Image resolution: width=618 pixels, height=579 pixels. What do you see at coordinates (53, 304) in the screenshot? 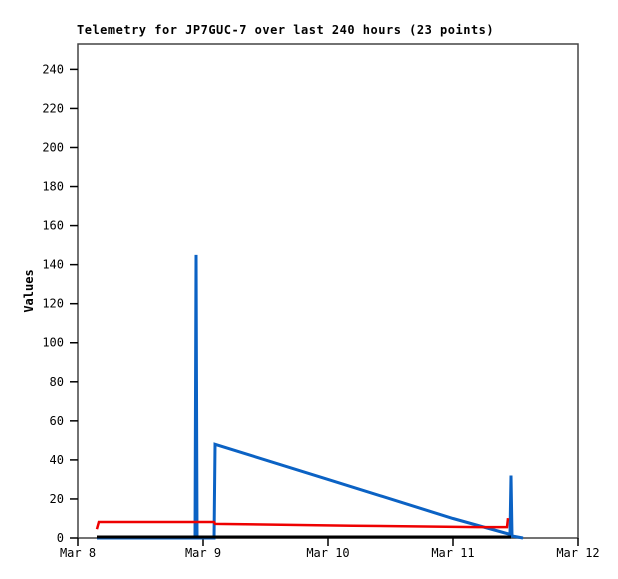
I see `y-tick-label: 120` at bounding box center [53, 304].